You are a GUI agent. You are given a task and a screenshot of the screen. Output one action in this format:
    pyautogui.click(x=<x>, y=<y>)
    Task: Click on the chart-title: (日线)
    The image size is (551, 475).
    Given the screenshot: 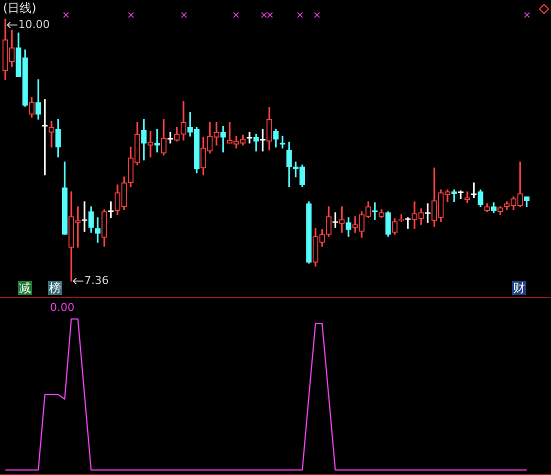 What is the action you would take?
    pyautogui.click(x=19, y=8)
    